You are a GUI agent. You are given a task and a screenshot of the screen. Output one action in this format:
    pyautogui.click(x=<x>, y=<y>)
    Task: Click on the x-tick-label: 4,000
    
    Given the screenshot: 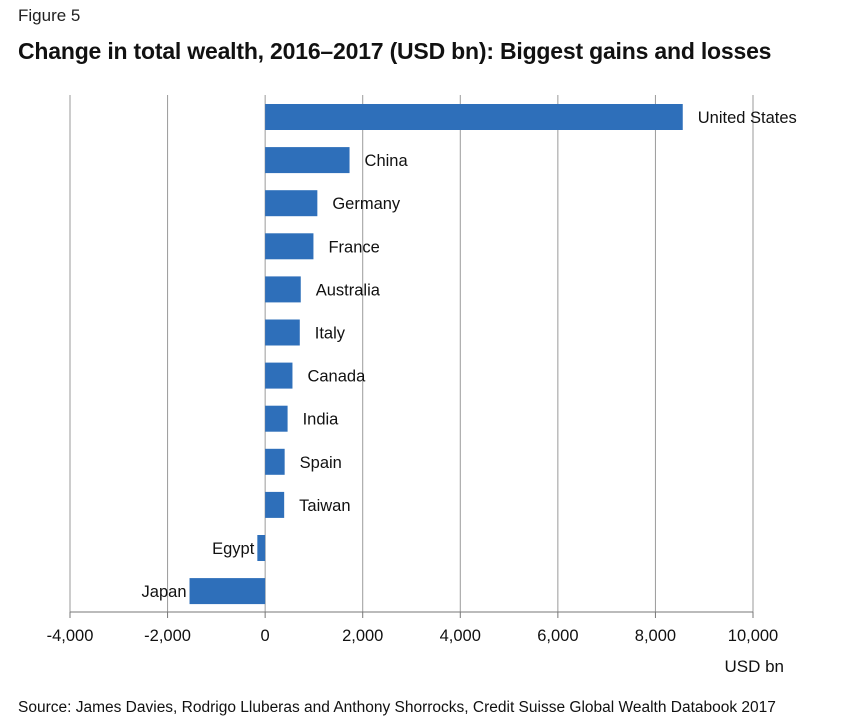 What is the action you would take?
    pyautogui.click(x=460, y=636)
    